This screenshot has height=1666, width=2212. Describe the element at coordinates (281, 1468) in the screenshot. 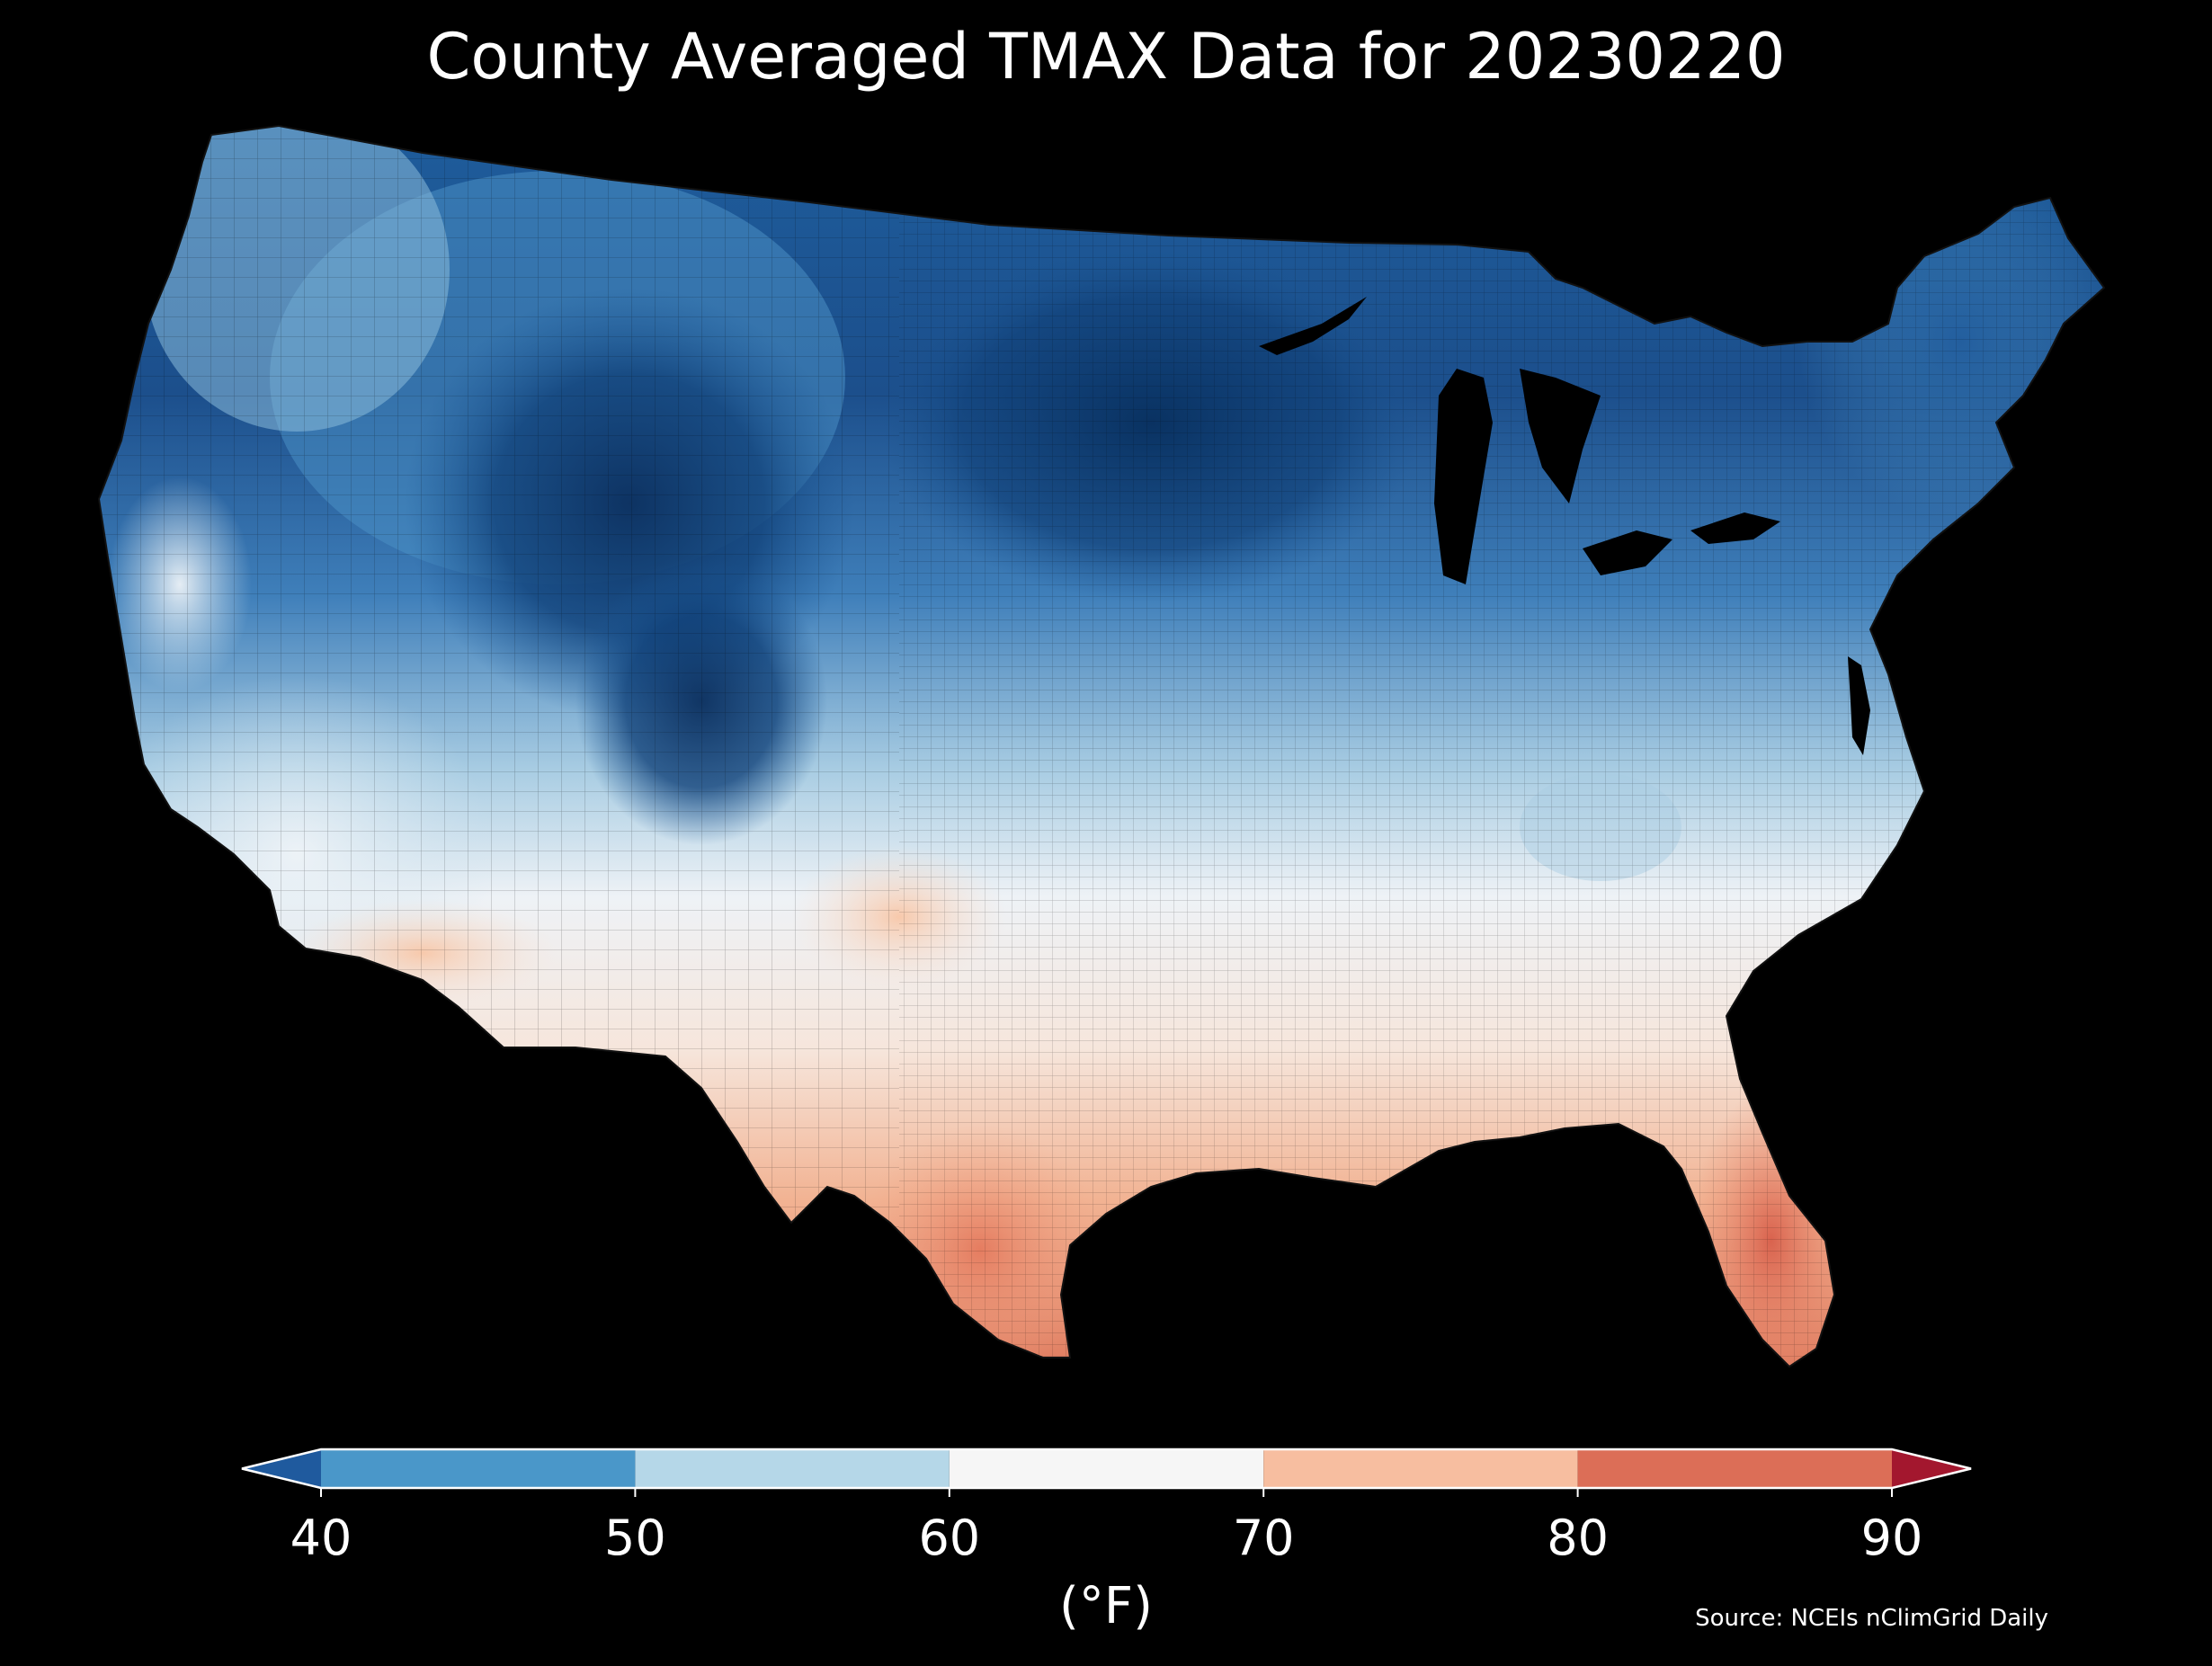

I see `colorbar-extend-low` at that location.